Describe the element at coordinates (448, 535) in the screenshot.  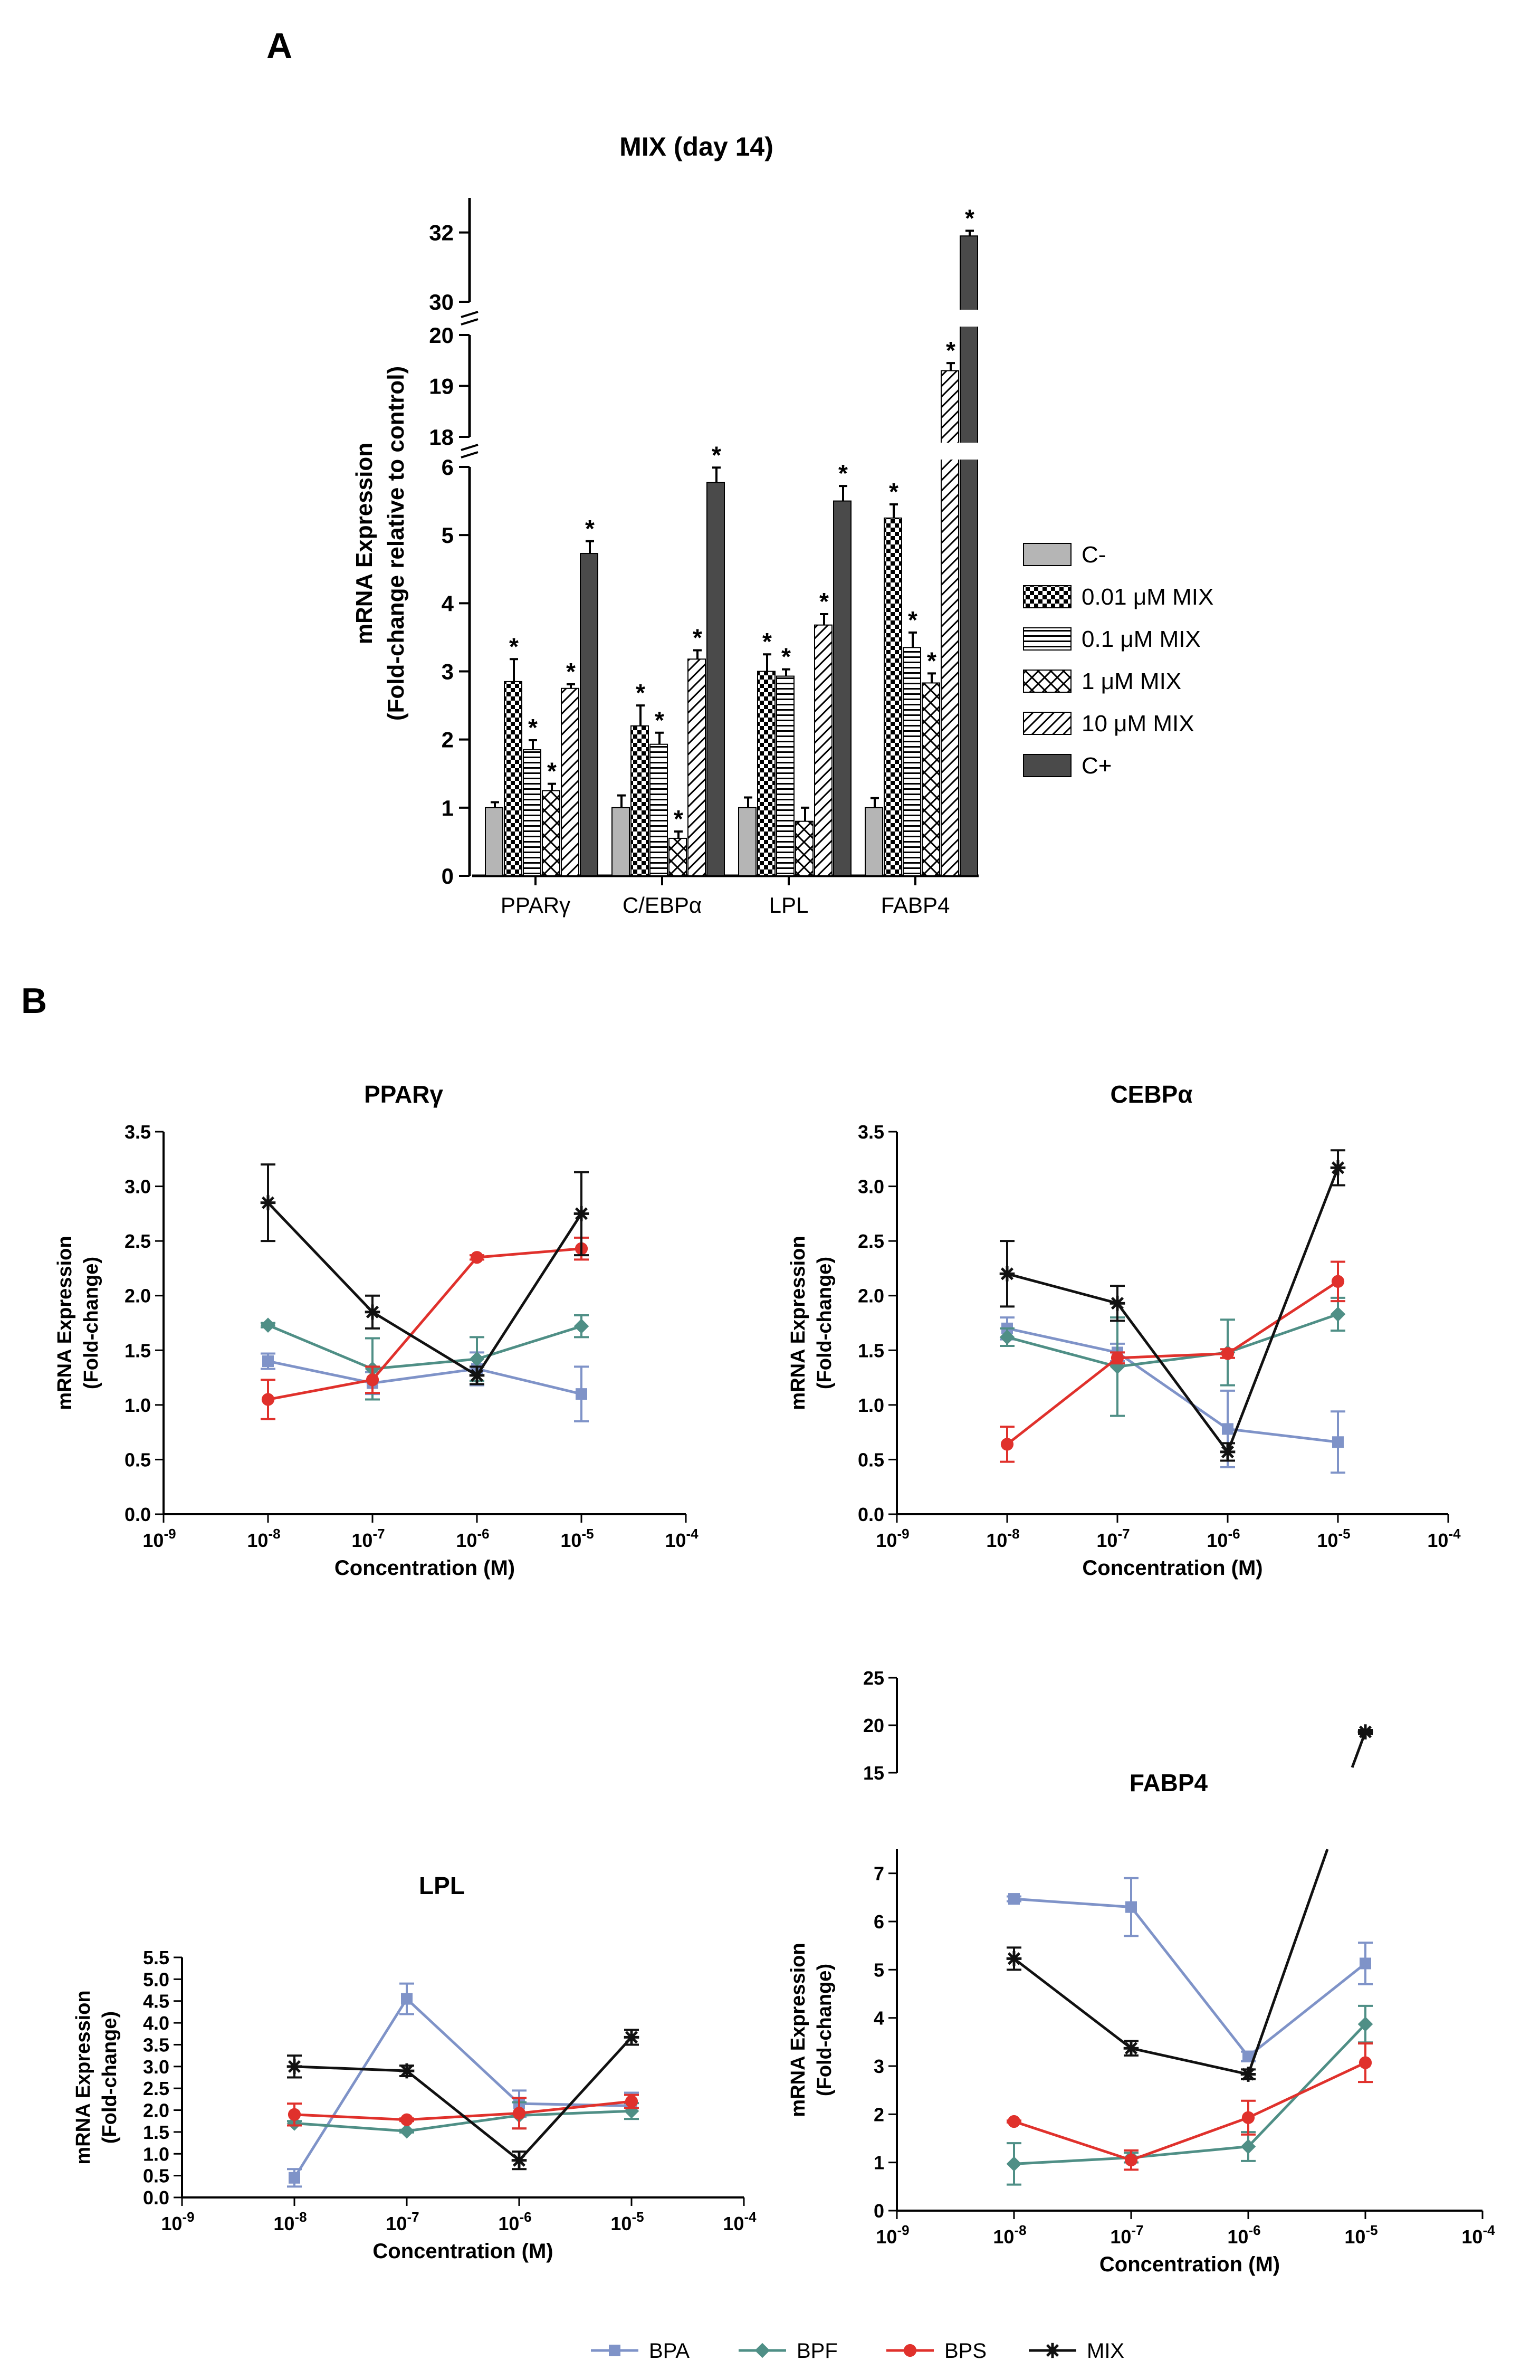
I see `y-tick-label: 5` at that location.